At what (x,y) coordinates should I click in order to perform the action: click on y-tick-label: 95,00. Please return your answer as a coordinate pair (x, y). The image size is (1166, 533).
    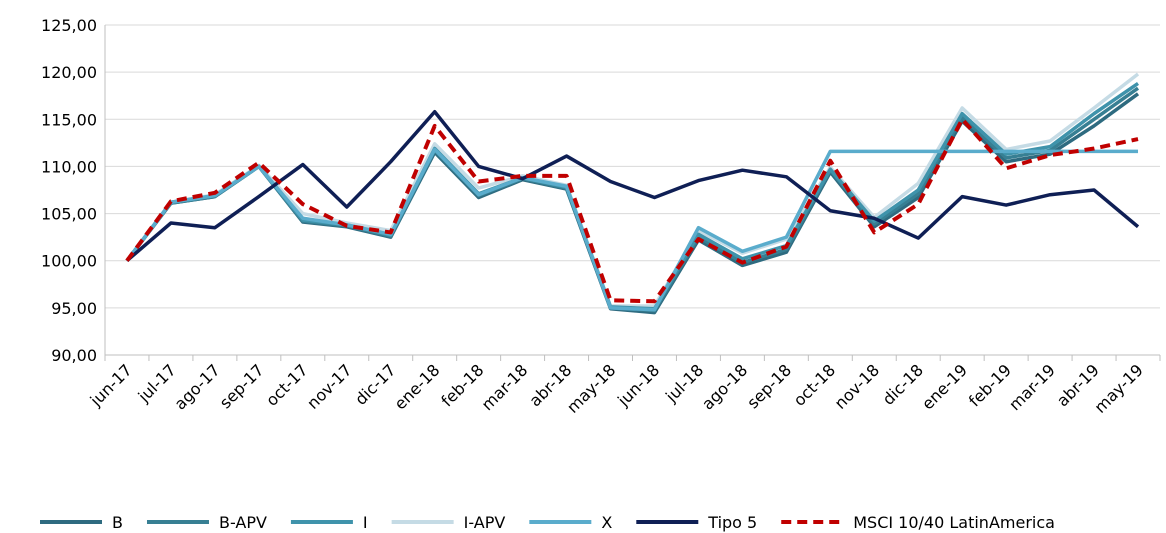
    Looking at the image, I should click on (74, 308).